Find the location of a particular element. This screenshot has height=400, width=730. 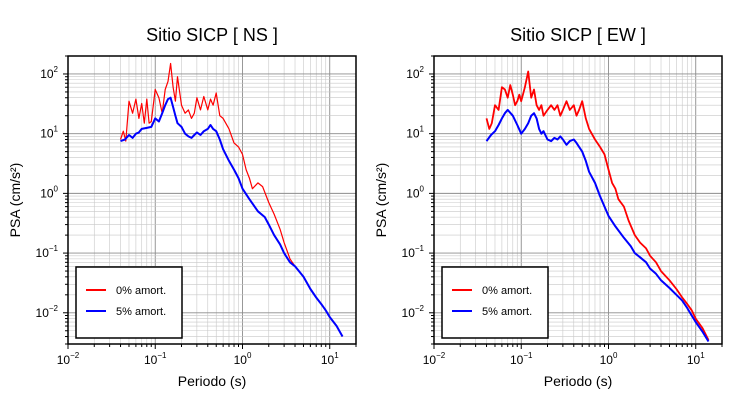

chart-title: Sitio SICP [ EW ] is located at coordinates (578, 35).